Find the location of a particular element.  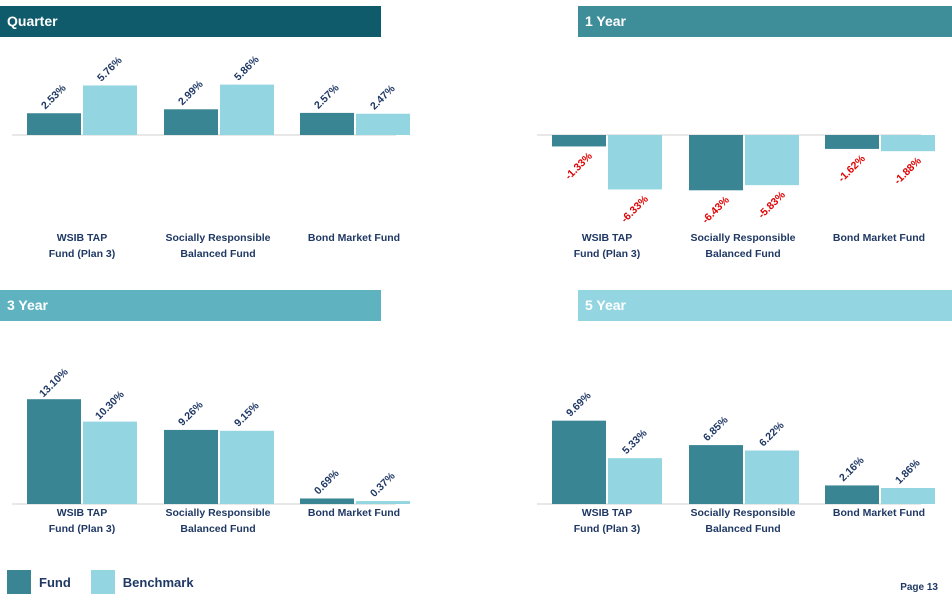

benchmark-legend-label: Benchmark is located at coordinates (158, 582).